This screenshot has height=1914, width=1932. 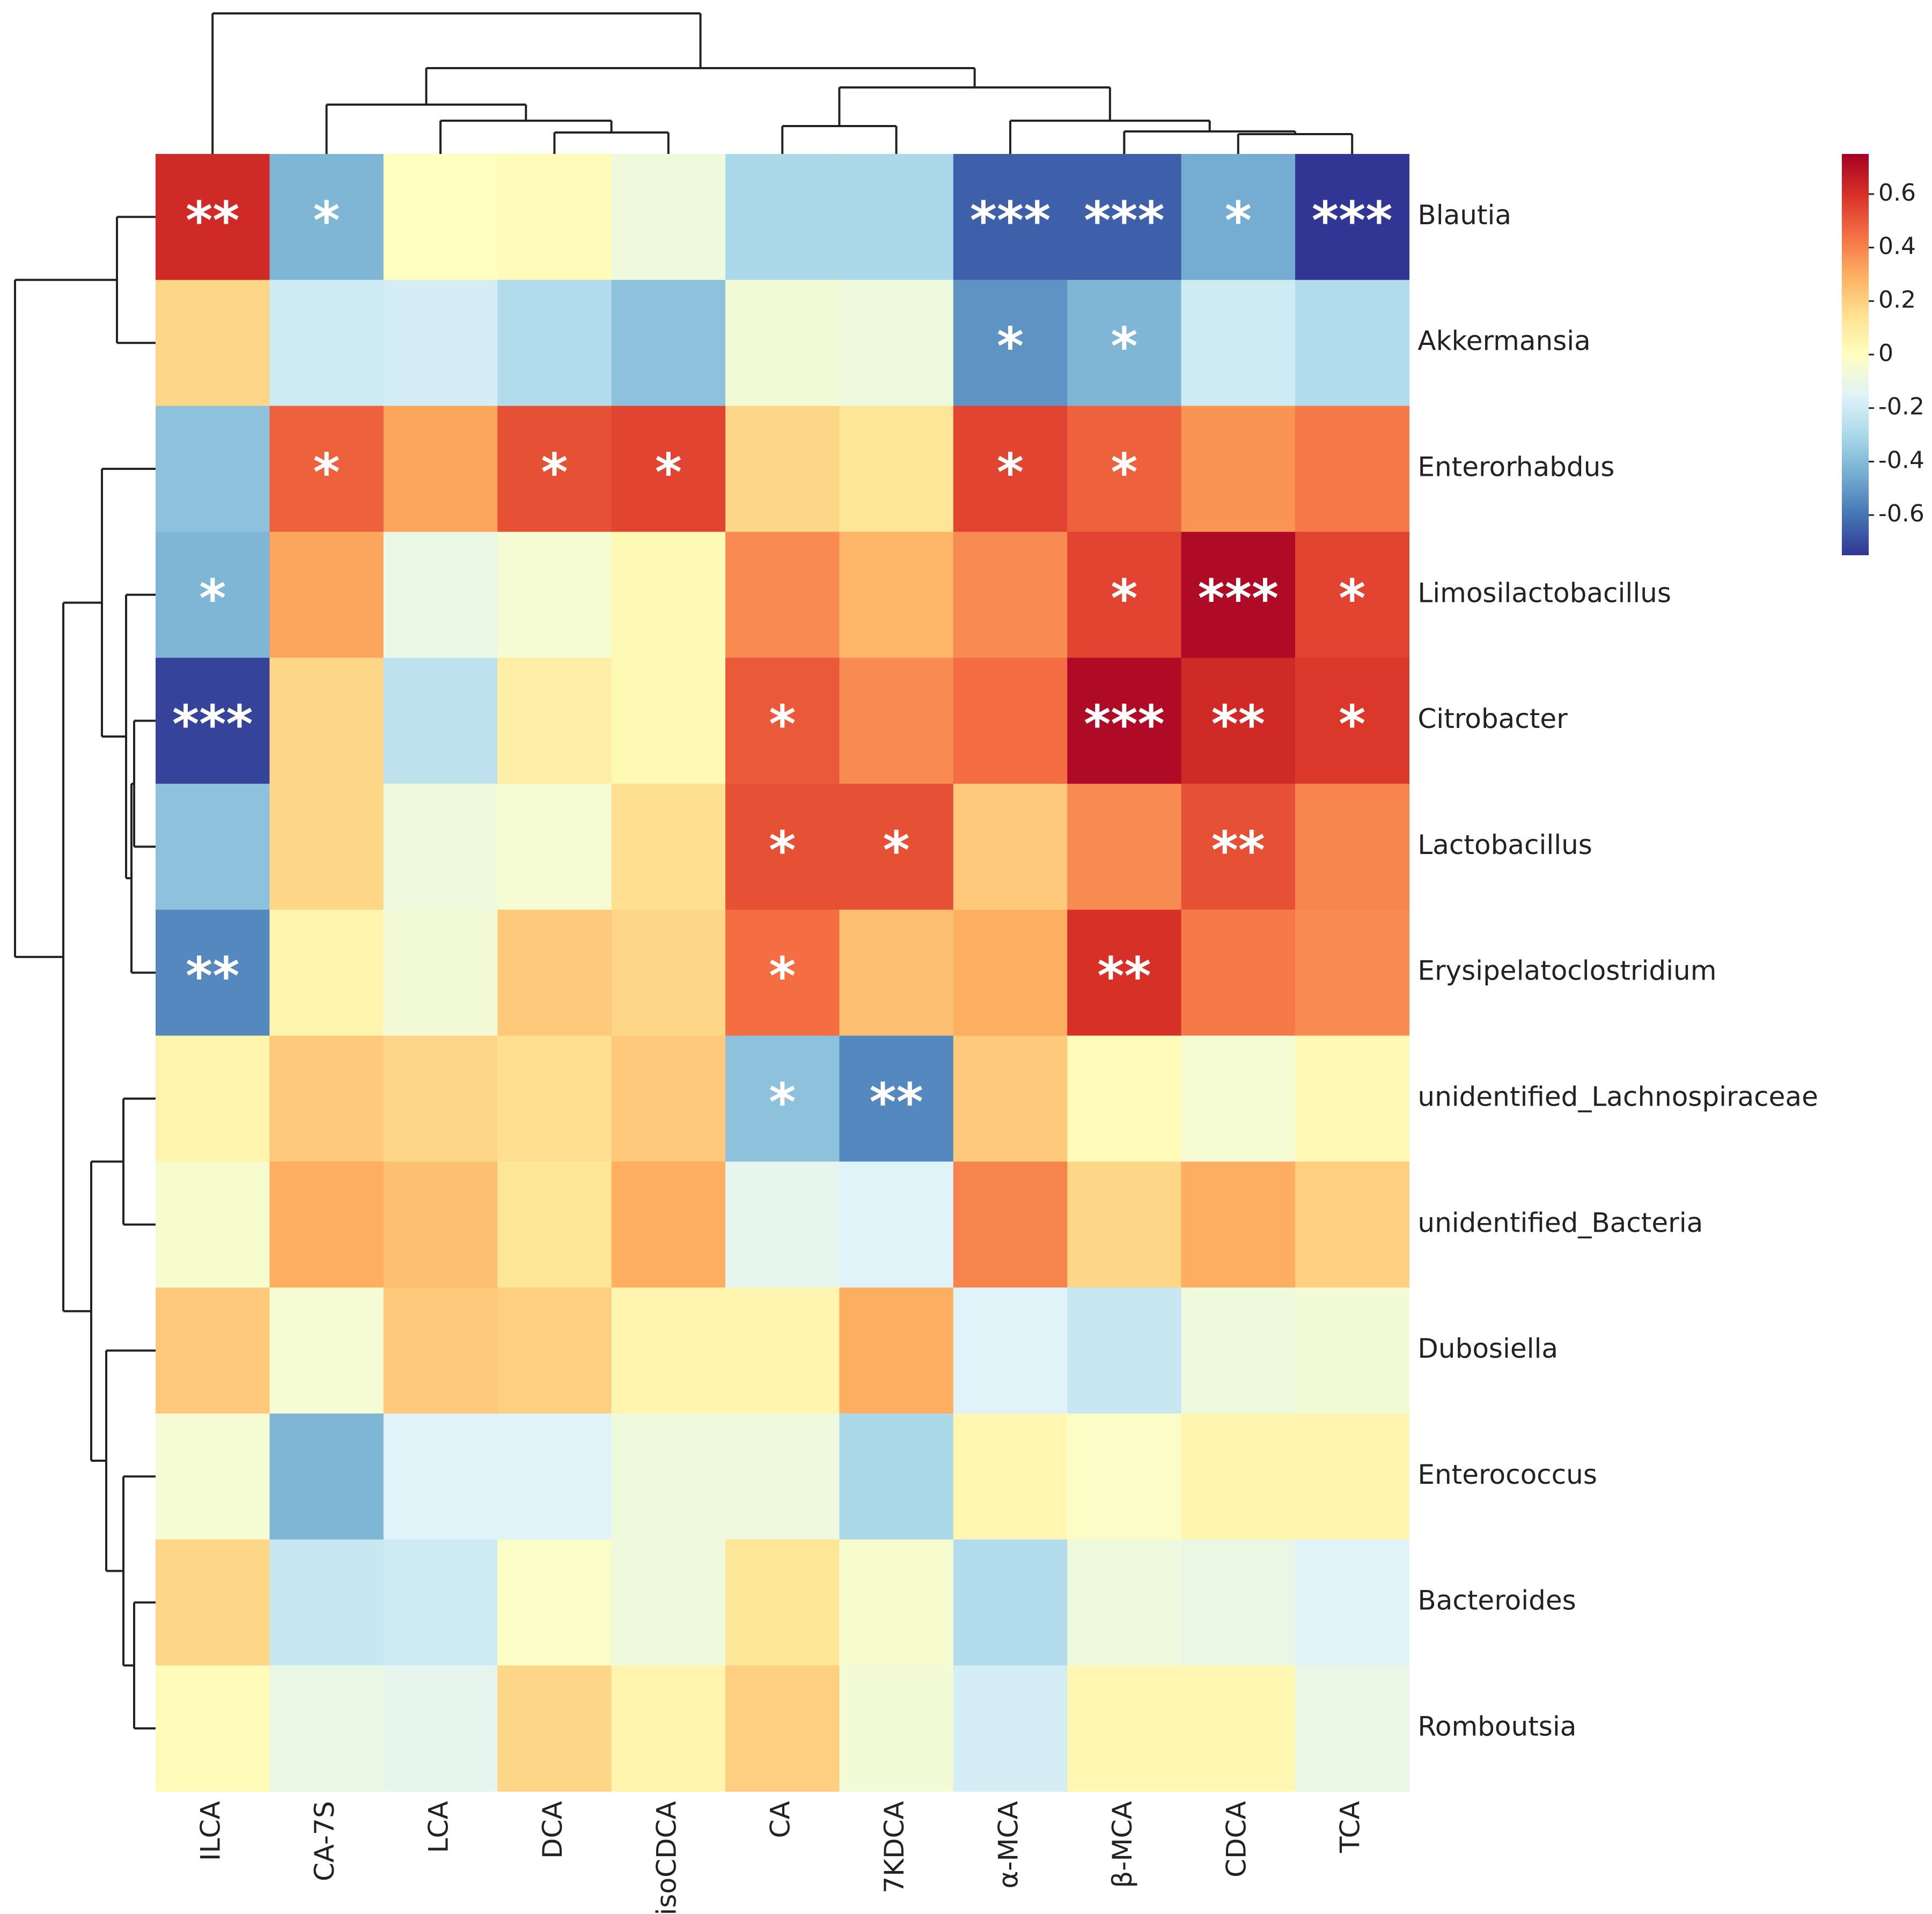 What do you see at coordinates (1855, 354) in the screenshot?
I see `colorbar-gradient` at bounding box center [1855, 354].